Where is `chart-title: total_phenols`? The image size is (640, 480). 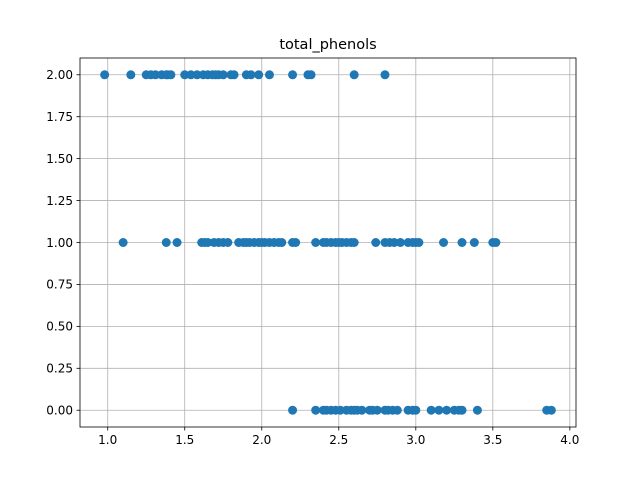 chart-title: total_phenols is located at coordinates (327, 45).